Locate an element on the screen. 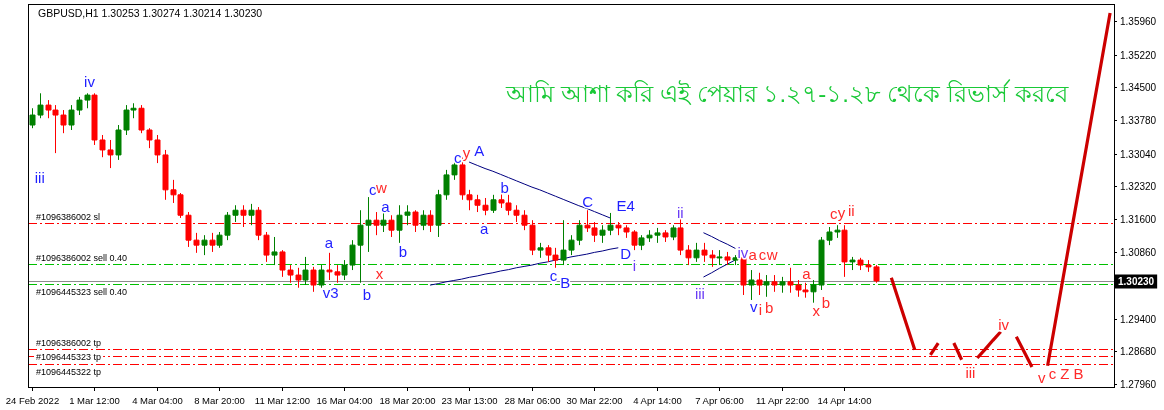  x-tick-label: 28 Mar 06:00 is located at coordinates (532, 400).